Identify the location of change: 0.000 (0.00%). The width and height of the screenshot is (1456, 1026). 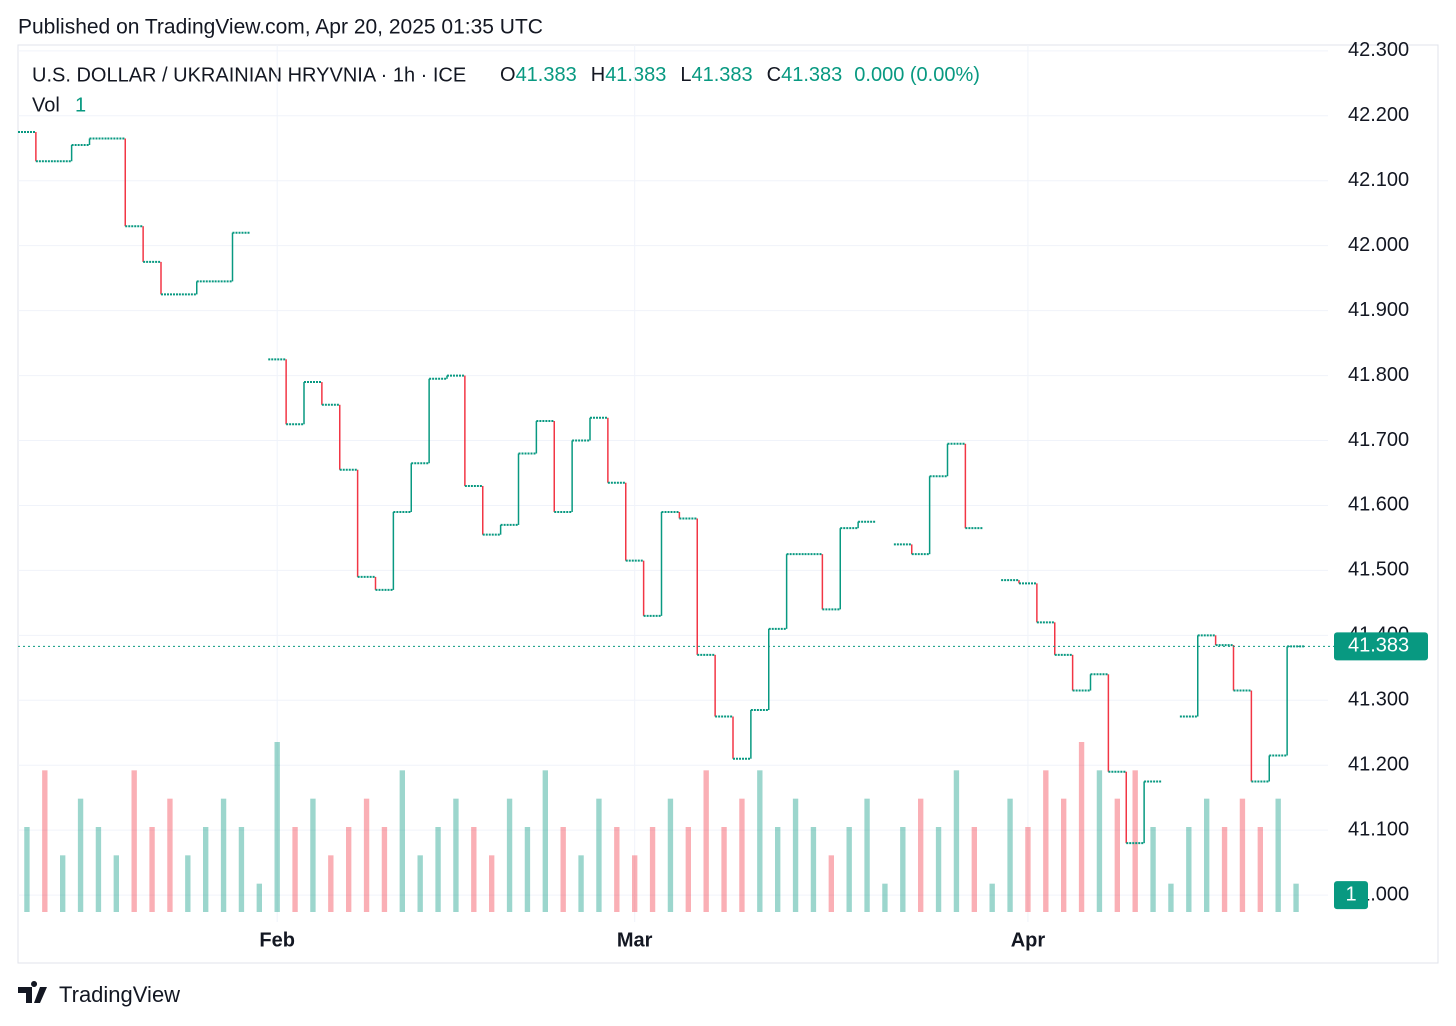
(917, 75).